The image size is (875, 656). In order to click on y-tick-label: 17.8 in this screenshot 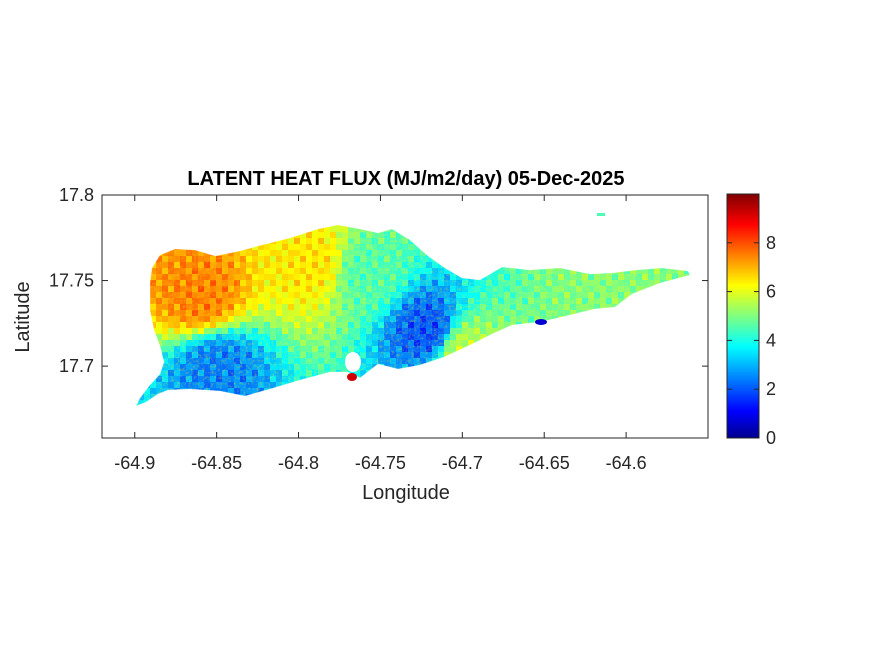, I will do `click(76, 195)`.